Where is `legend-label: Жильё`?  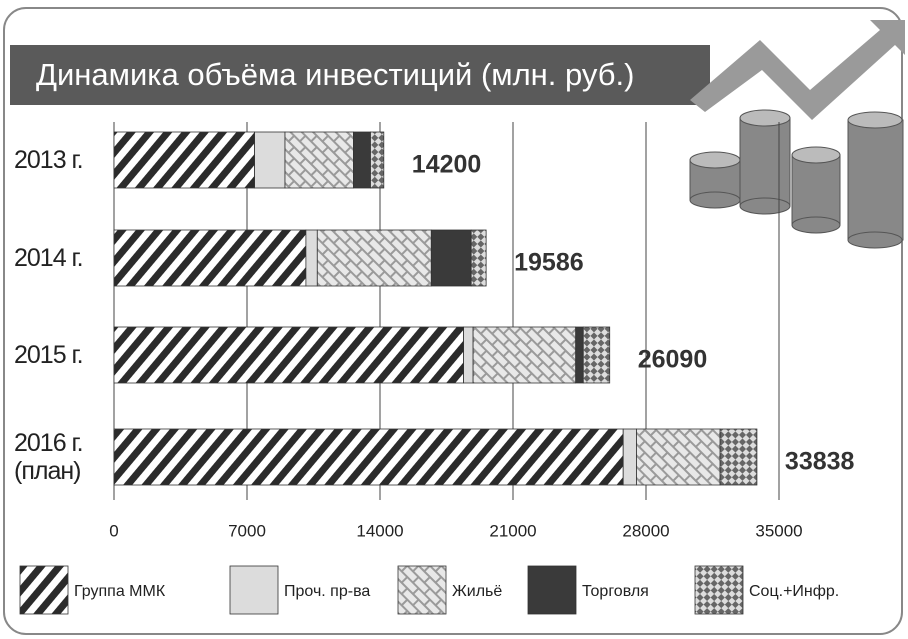
legend-label: Жильё is located at coordinates (477, 591).